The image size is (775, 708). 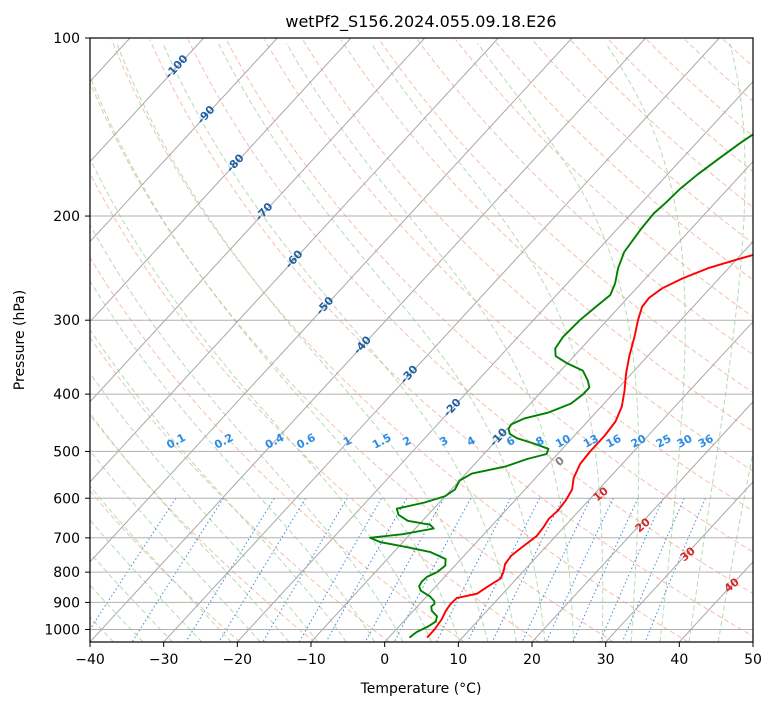 What do you see at coordinates (66, 395) in the screenshot?
I see `y-tick-label: 400` at bounding box center [66, 395].